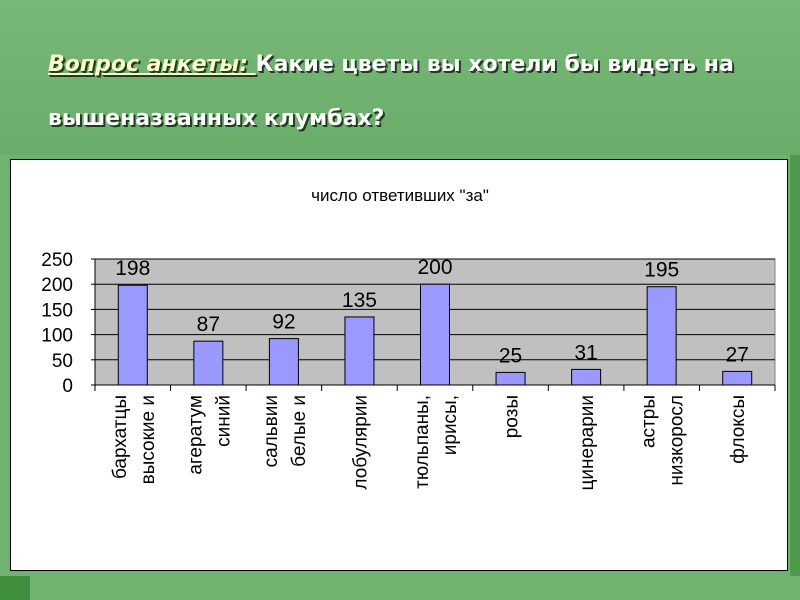  I want to click on x-tick-label: сальвии, so click(271, 431).